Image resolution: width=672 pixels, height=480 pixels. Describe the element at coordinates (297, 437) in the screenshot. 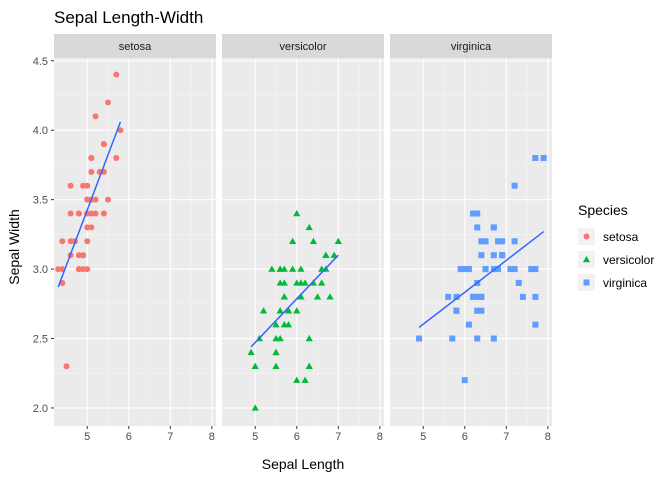

I see `x-tick-label: 6` at that location.